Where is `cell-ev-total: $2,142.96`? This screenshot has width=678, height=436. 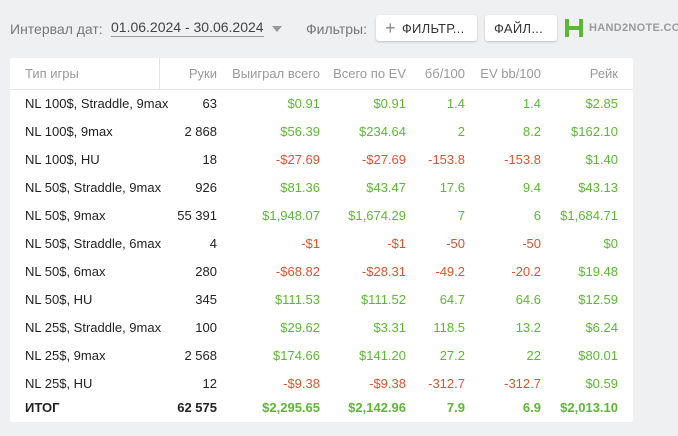 cell-ev-total: $2,142.96 is located at coordinates (377, 407).